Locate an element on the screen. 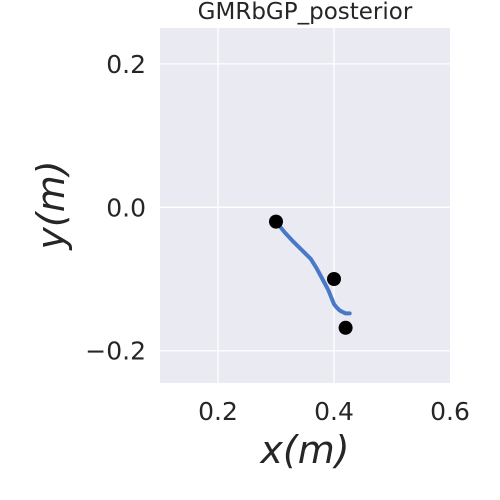  y-tick-label: 0.0 is located at coordinates (126, 207).